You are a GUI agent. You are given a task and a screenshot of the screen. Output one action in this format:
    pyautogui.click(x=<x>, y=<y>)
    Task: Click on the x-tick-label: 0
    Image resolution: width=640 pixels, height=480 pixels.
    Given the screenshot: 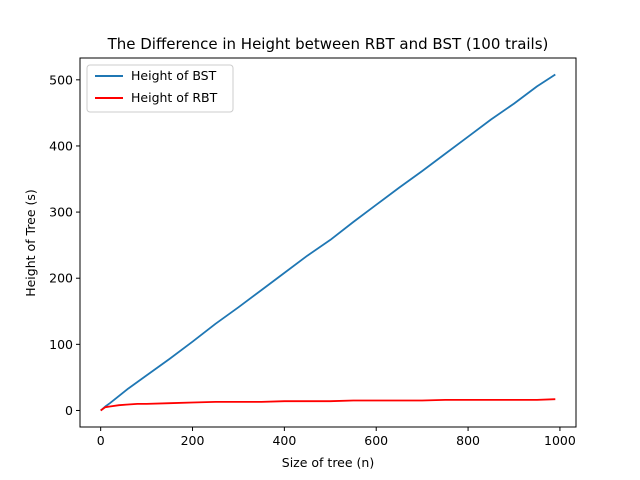 What is the action you would take?
    pyautogui.click(x=101, y=440)
    